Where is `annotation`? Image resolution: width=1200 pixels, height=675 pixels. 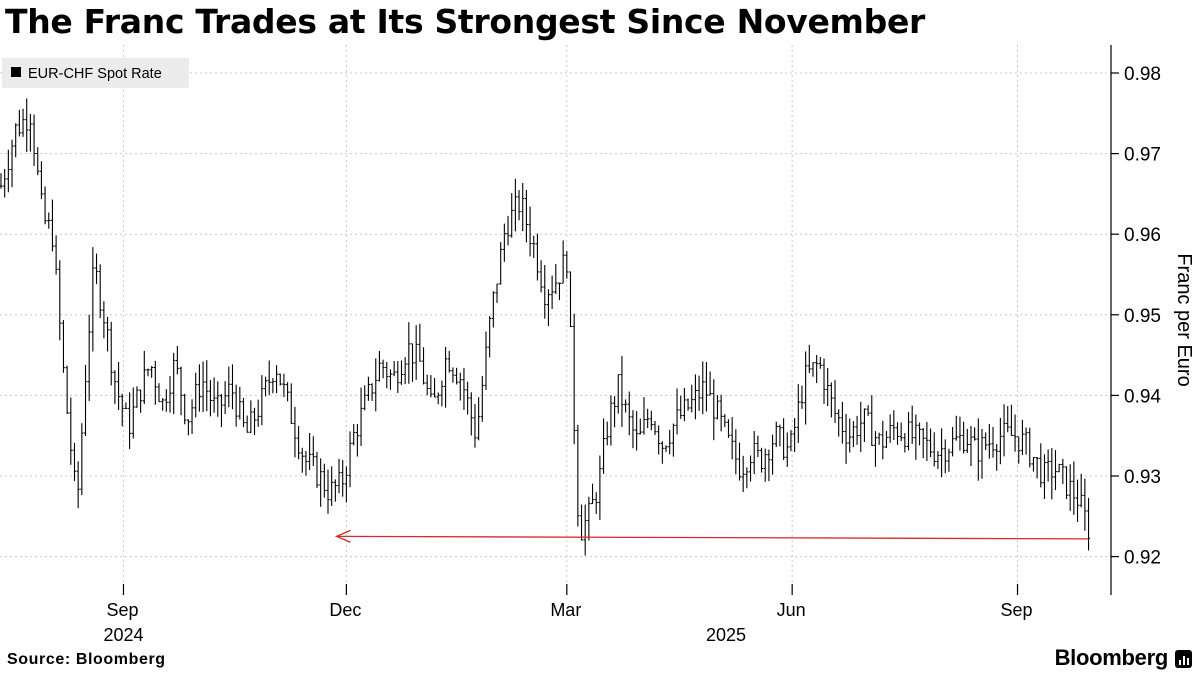
annotation is located at coordinates (711, 536).